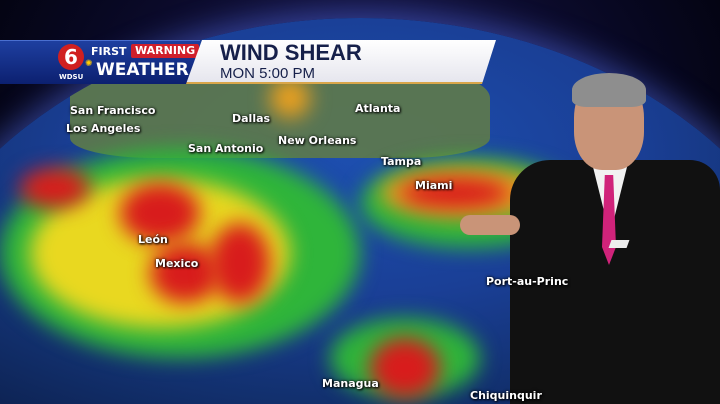  I want to click on segment-time: MON 5:00 PM, so click(268, 73).